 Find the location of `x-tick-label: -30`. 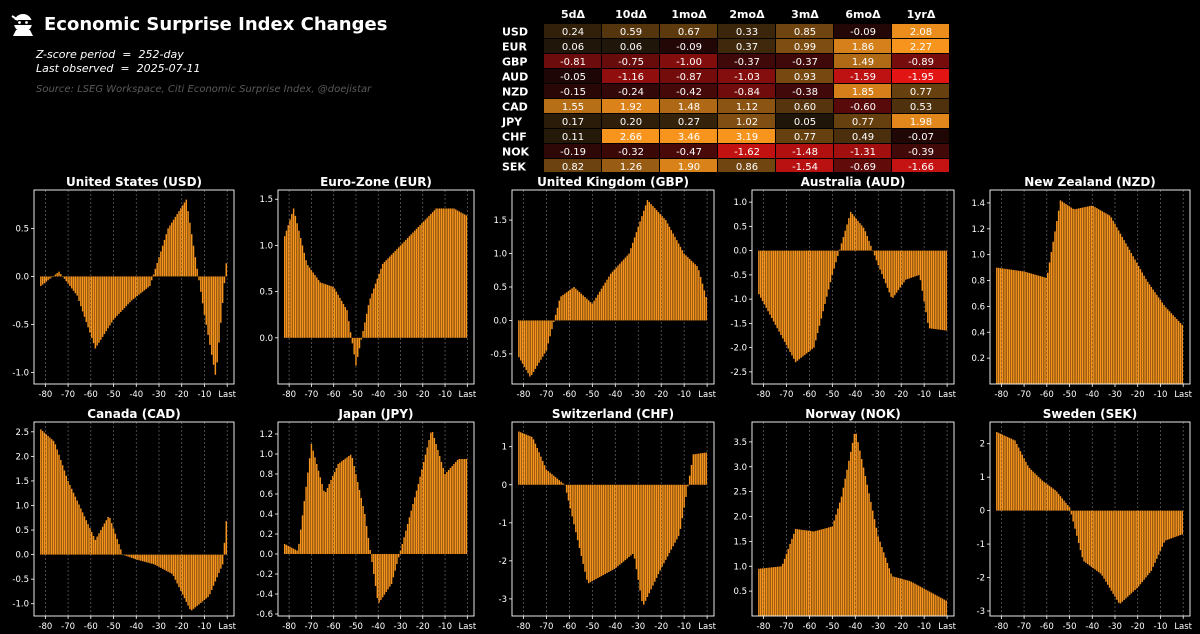

x-tick-label: -30 is located at coordinates (401, 627).